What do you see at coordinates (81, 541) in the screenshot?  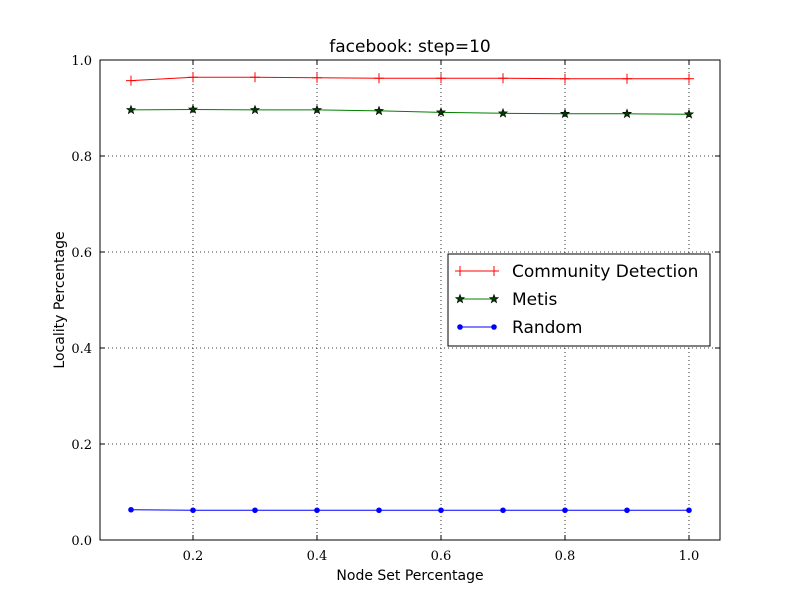 I see `y-tick-label: 0.0` at bounding box center [81, 541].